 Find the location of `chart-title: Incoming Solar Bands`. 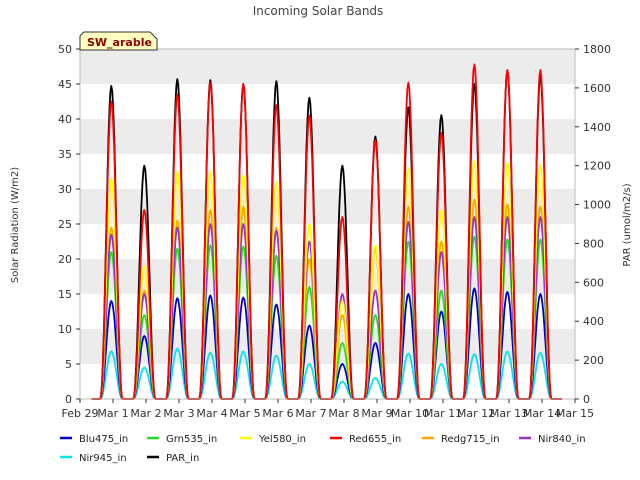

chart-title: Incoming Solar Bands is located at coordinates (318, 11).